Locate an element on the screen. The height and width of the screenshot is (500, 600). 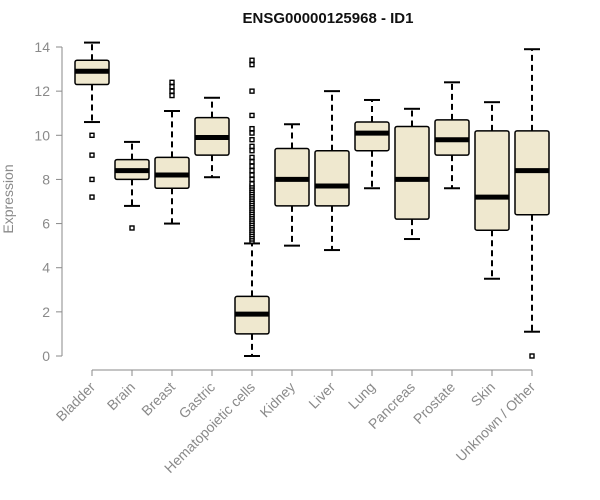
y-axis-label: Expression is located at coordinates (8, 198).